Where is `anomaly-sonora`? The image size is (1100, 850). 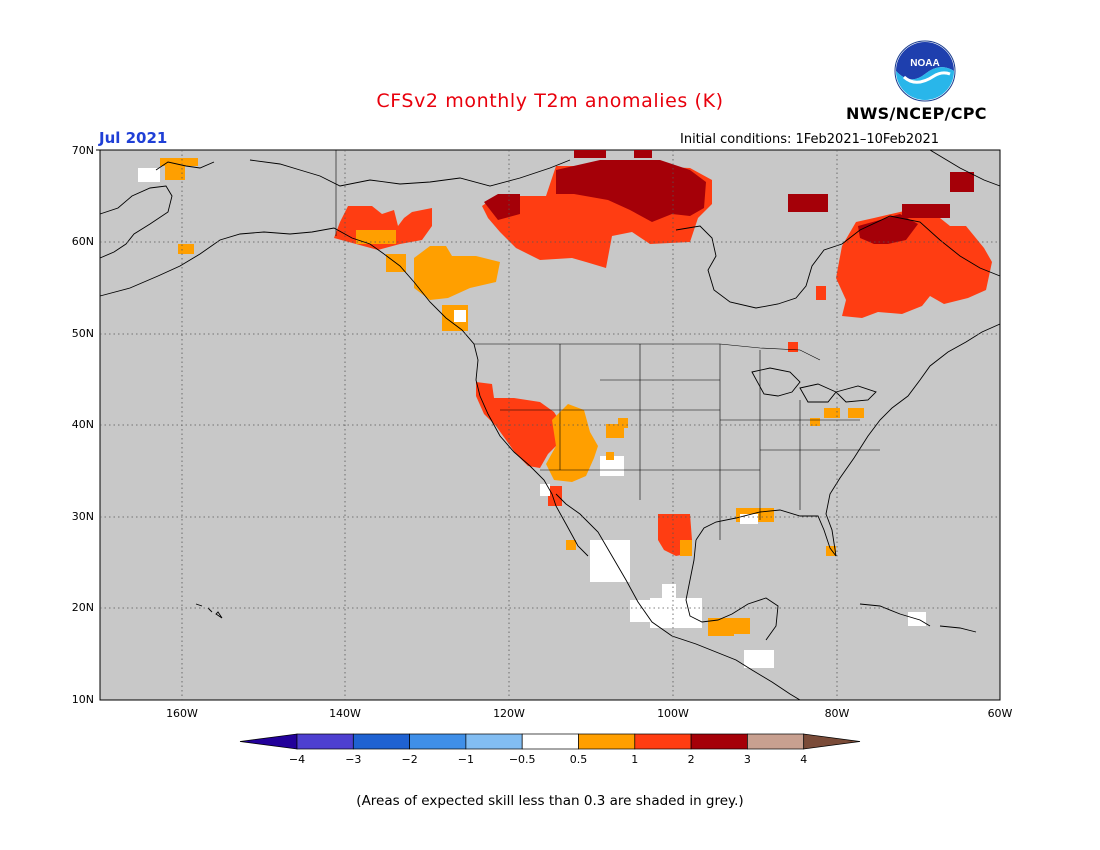
anomaly-sonora is located at coordinates (555, 496).